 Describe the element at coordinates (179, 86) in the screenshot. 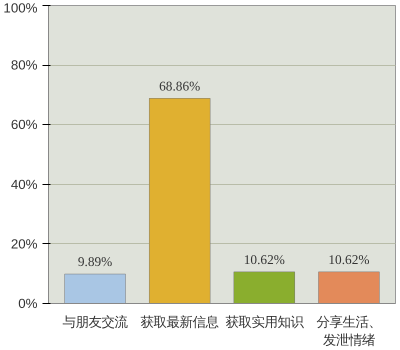

I see `data-label: 68.86%` at that location.